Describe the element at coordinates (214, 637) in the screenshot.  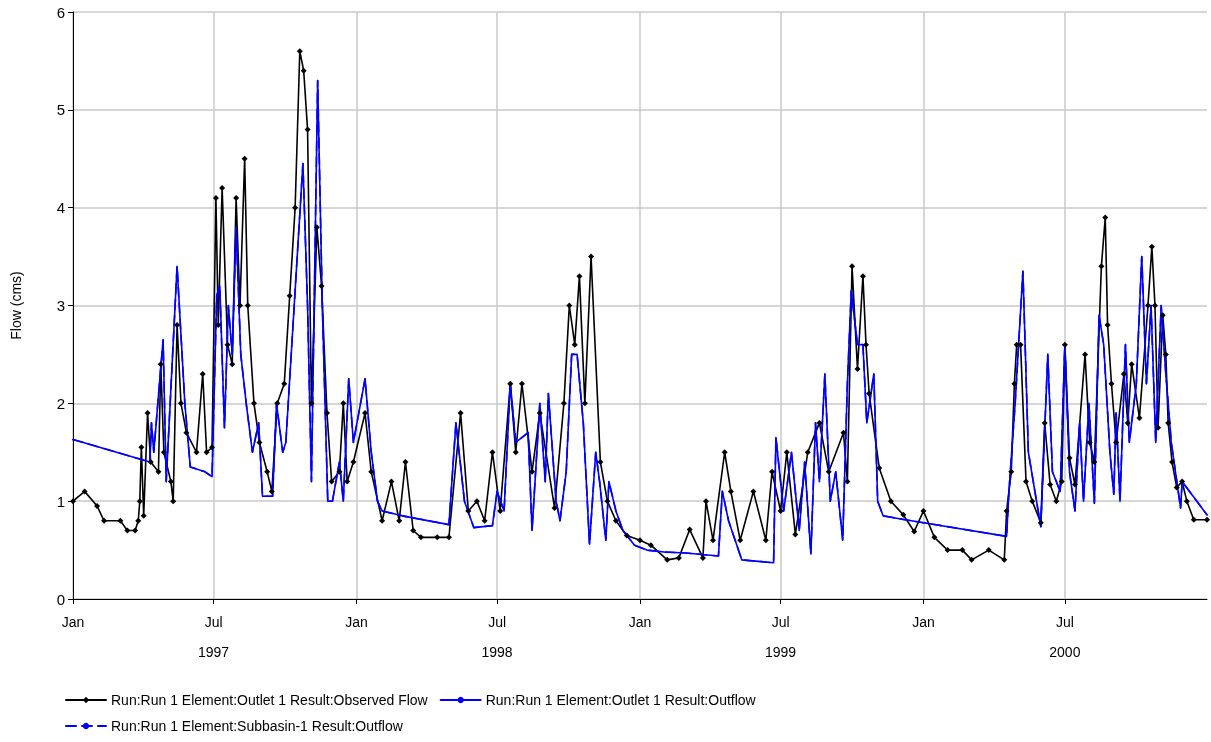
I see `x-tick-label: Jul 1997` at that location.